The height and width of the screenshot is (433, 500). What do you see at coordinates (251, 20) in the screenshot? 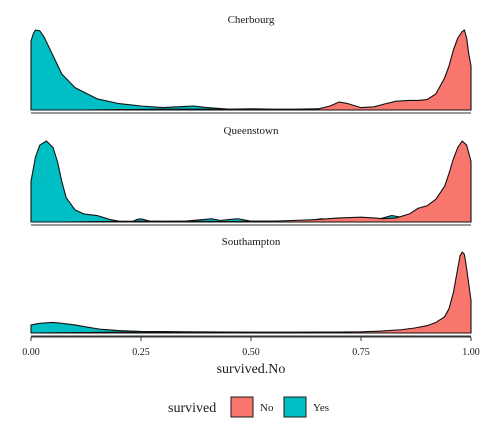
I see `facet-title-cherbourg: Cherbourg` at bounding box center [251, 20].